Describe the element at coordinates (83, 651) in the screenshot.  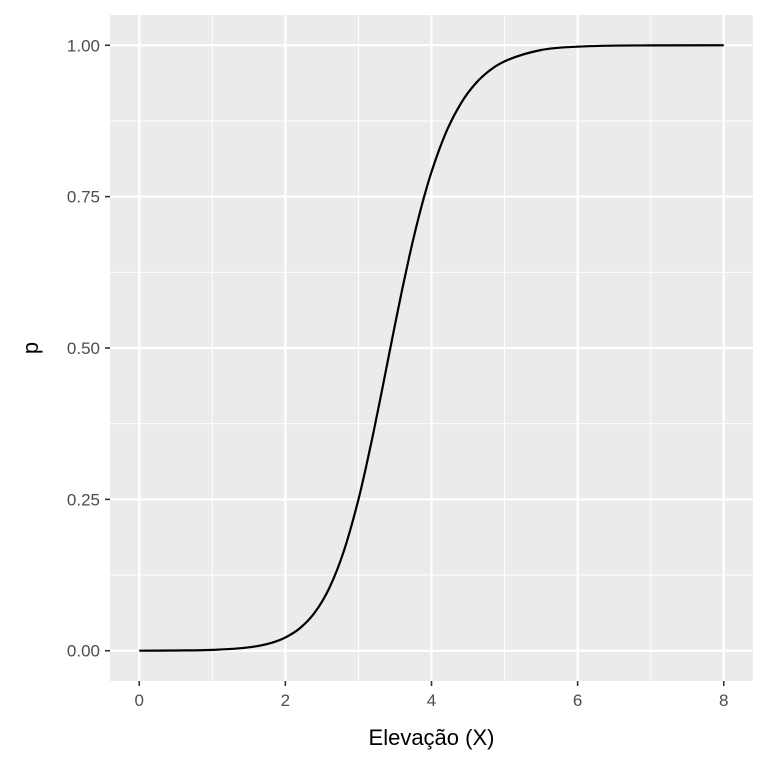
I see `y-tick-label: 0.00` at that location.